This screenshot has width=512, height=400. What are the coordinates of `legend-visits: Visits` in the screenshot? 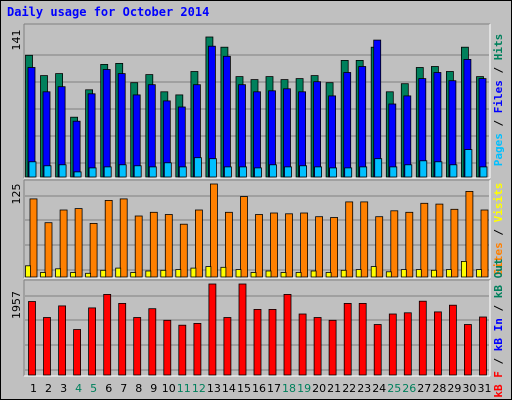 It's located at (498, 203).